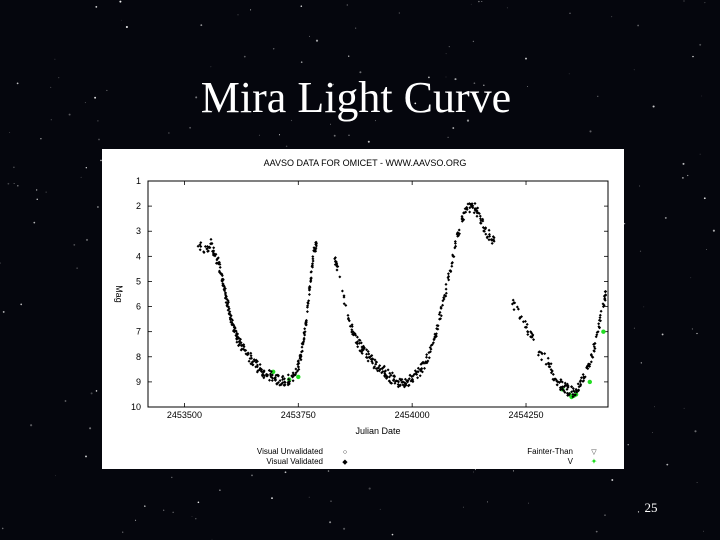 The width and height of the screenshot is (720, 540). I want to click on legend-symbol-unvalidated-icon: ○, so click(345, 452).